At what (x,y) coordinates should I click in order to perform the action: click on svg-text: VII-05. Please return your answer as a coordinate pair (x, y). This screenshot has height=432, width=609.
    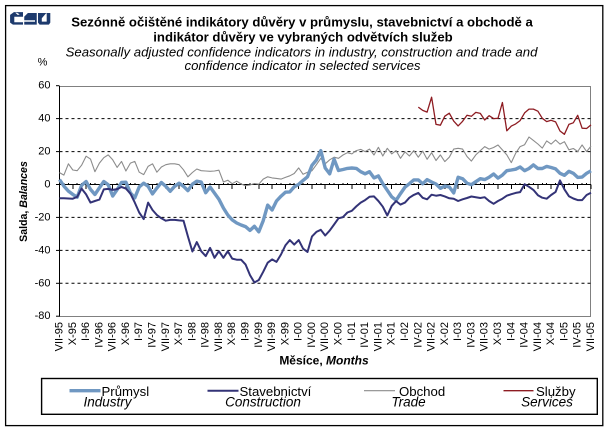
    Looking at the image, I should click on (591, 336).